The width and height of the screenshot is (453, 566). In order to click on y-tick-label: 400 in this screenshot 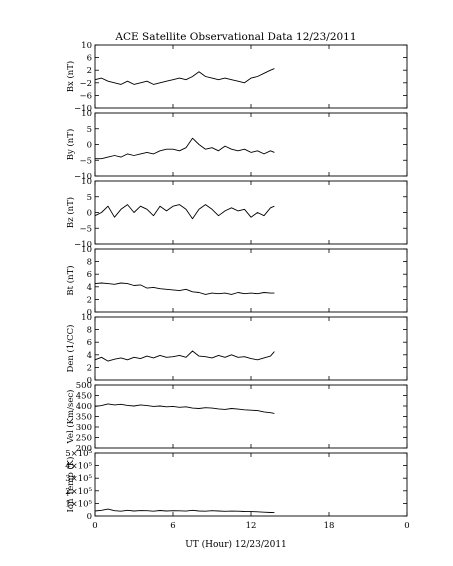, I will do `click(84, 407)`.